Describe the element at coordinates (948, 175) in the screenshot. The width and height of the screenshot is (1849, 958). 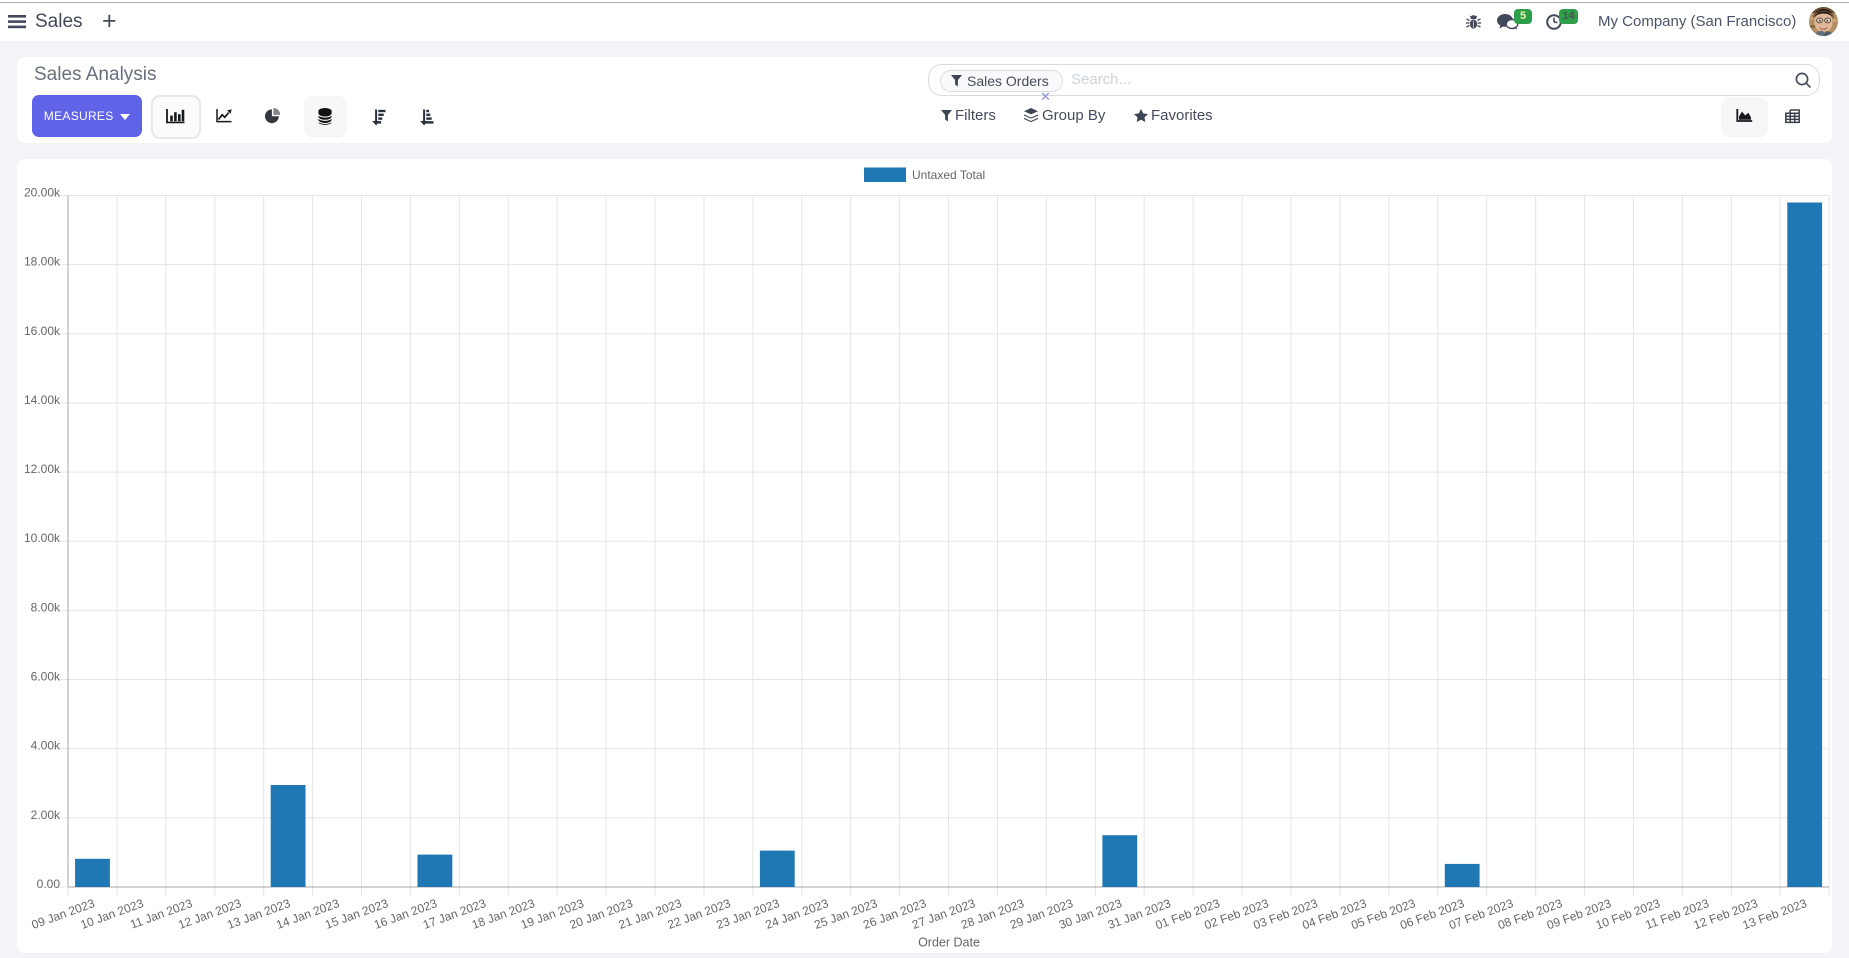
I see `svg-text: Untaxed Total` at that location.